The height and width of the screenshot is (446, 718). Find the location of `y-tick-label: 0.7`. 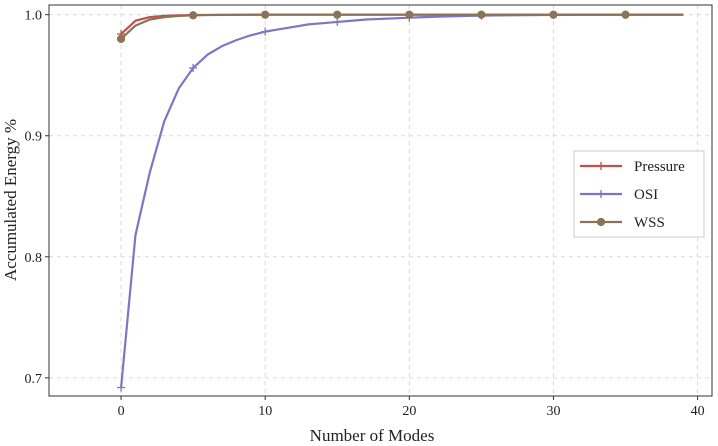

y-tick-label: 0.7 is located at coordinates (34, 379).